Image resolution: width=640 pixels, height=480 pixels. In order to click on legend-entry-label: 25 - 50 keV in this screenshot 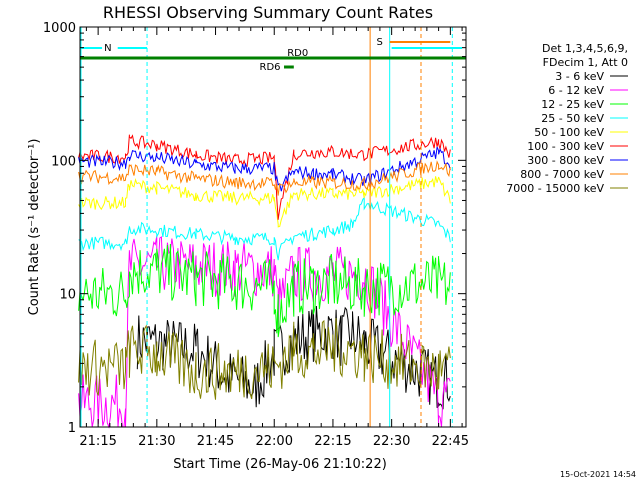, I will do `click(572, 118)`.